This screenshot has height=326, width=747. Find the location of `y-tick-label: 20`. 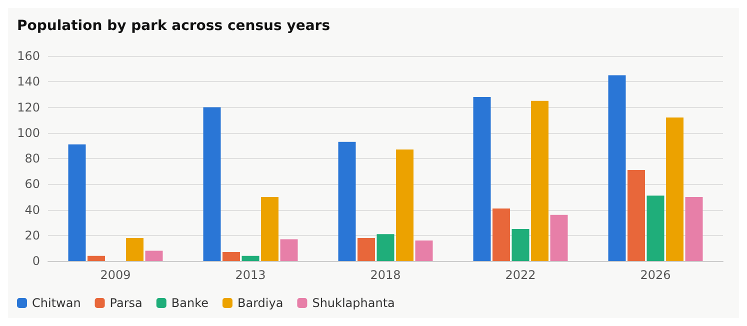

y-tick-label: 20 is located at coordinates (32, 235).